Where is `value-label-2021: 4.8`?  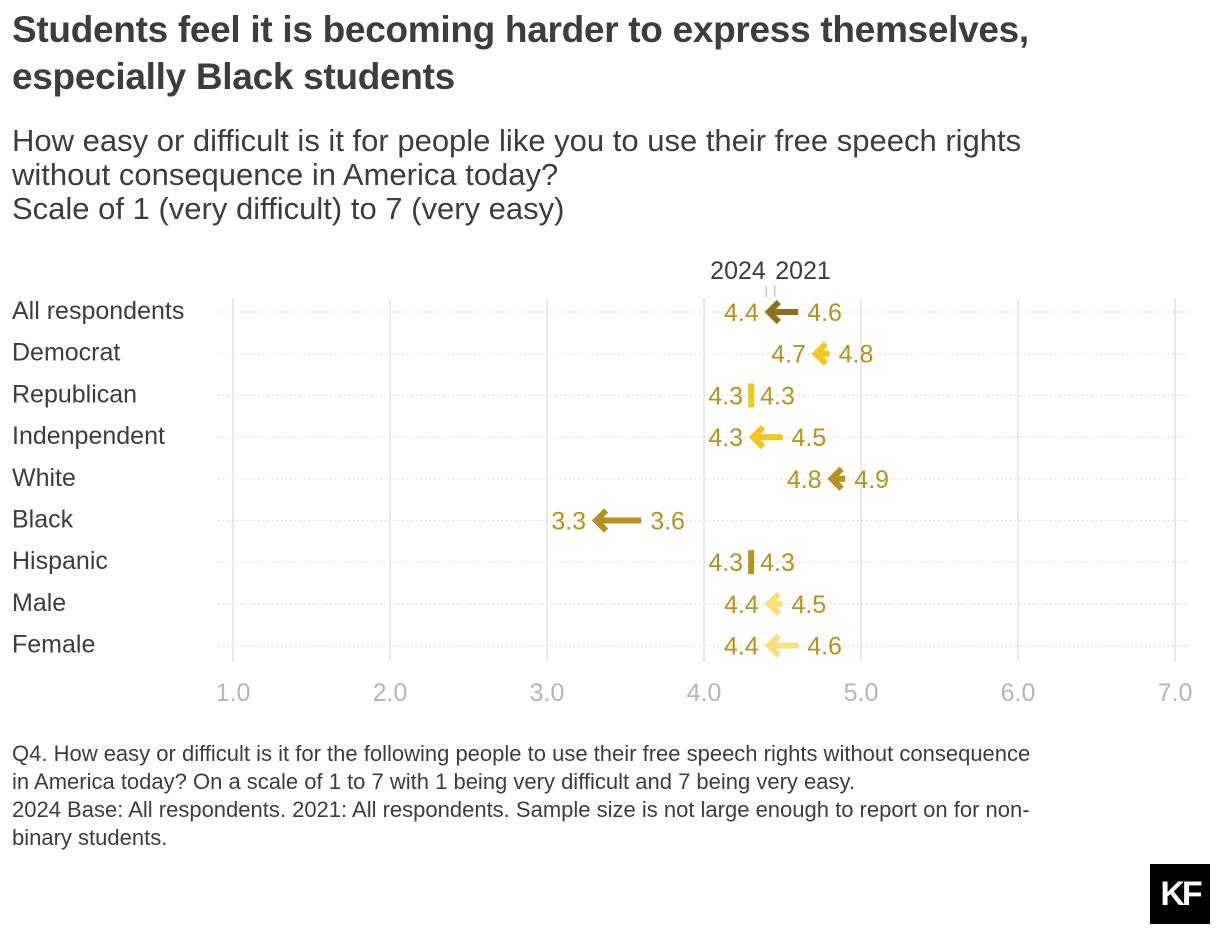 value-label-2021: 4.8 is located at coordinates (856, 355).